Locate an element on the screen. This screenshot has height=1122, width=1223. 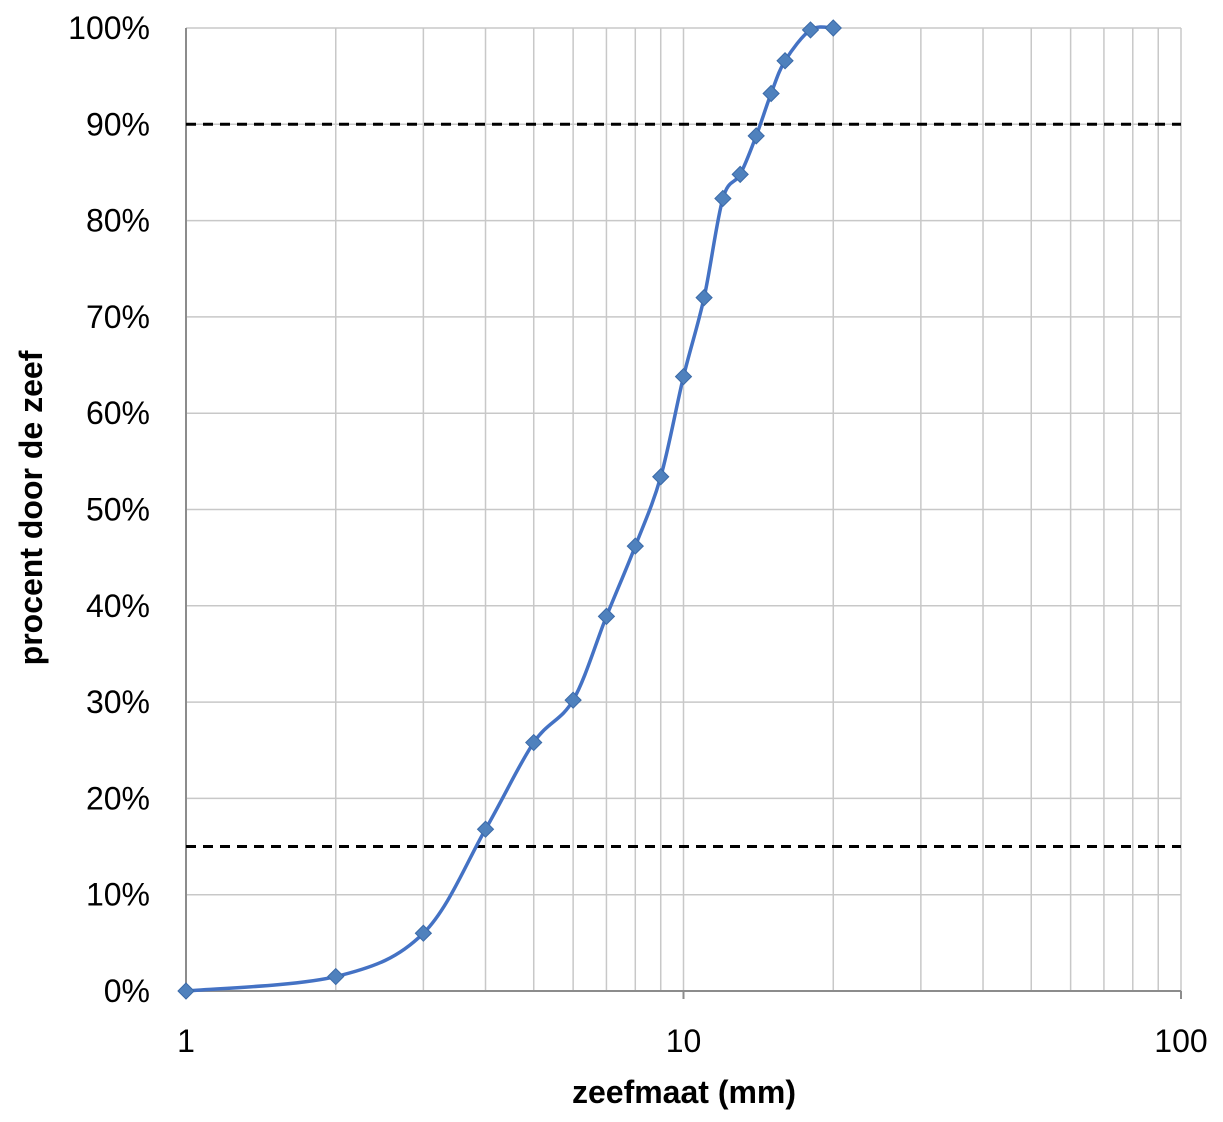
x-tick-label-0: 1 is located at coordinates (186, 1041).